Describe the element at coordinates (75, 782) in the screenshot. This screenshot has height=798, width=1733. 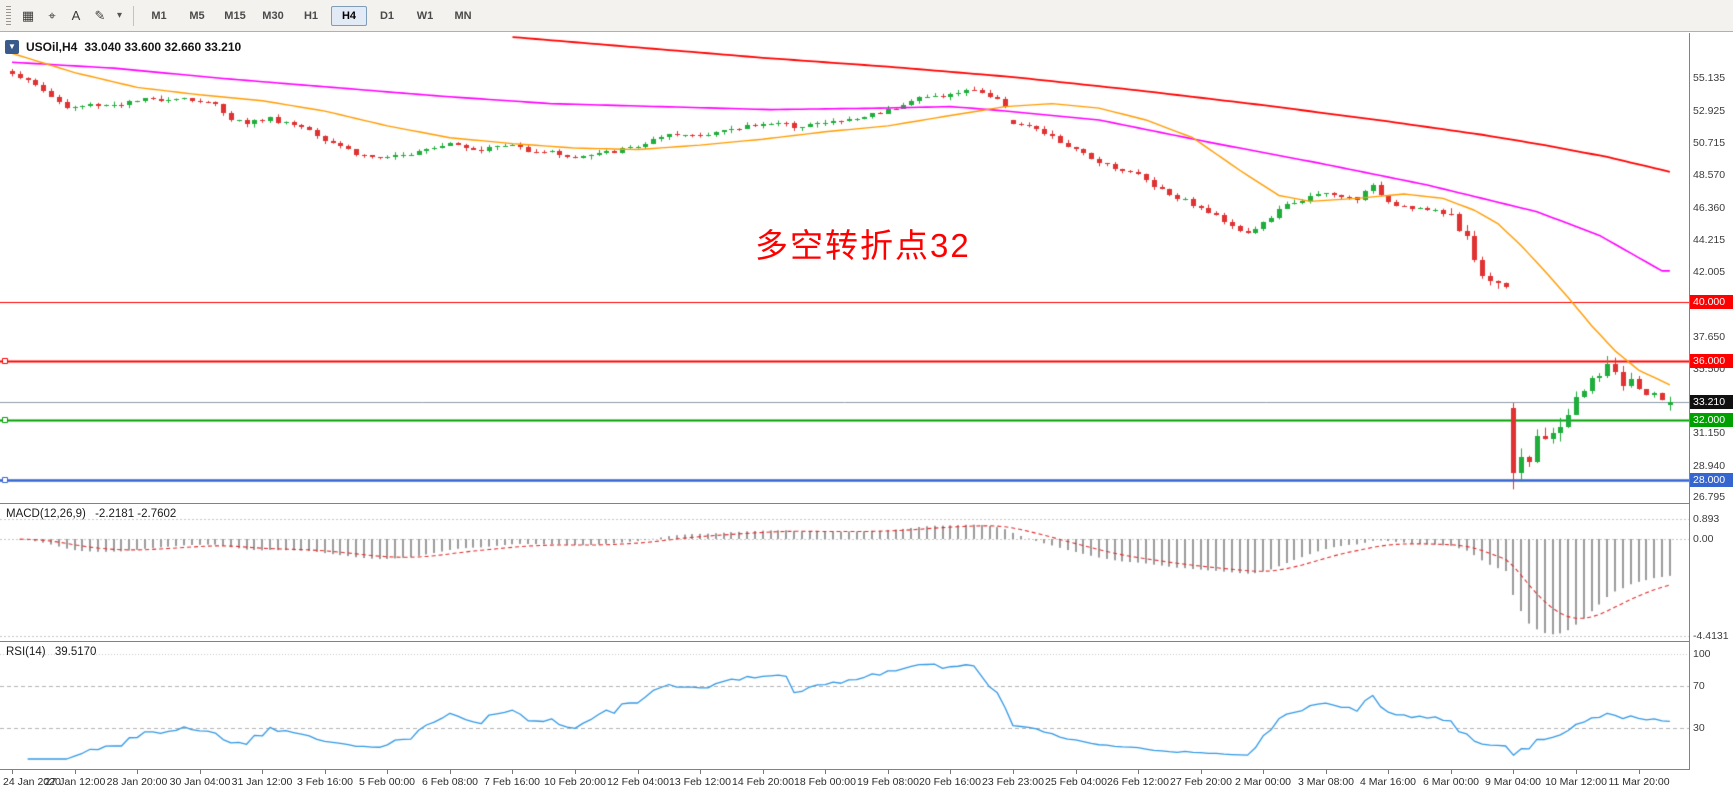
I see `time-axis-label: 27 Jan 12:00` at that location.